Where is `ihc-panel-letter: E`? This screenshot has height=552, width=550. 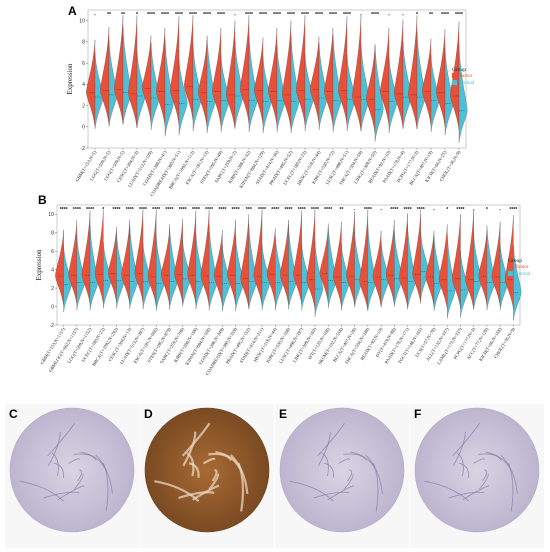 ihc-panel-letter: E is located at coordinates (283, 414).